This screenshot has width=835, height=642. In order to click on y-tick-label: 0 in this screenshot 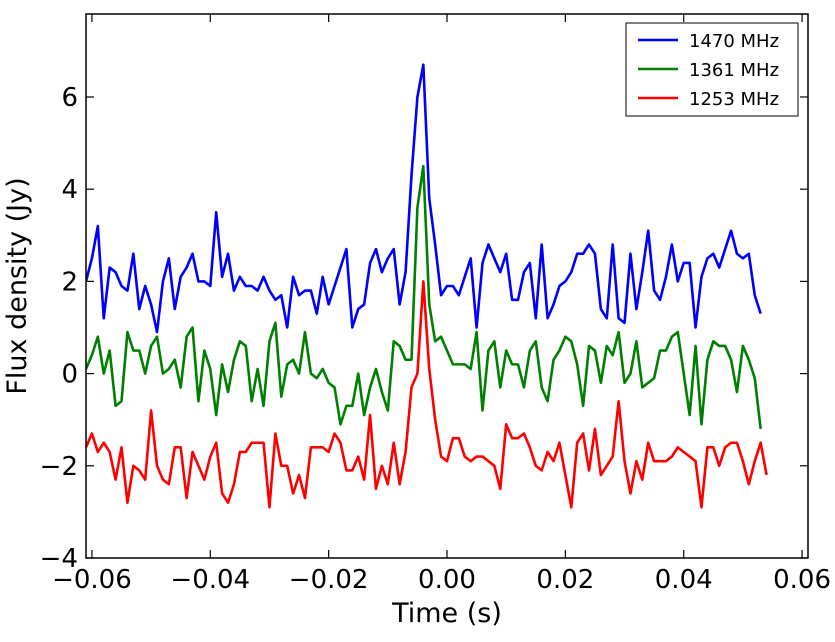, I will do `click(69, 375)`.